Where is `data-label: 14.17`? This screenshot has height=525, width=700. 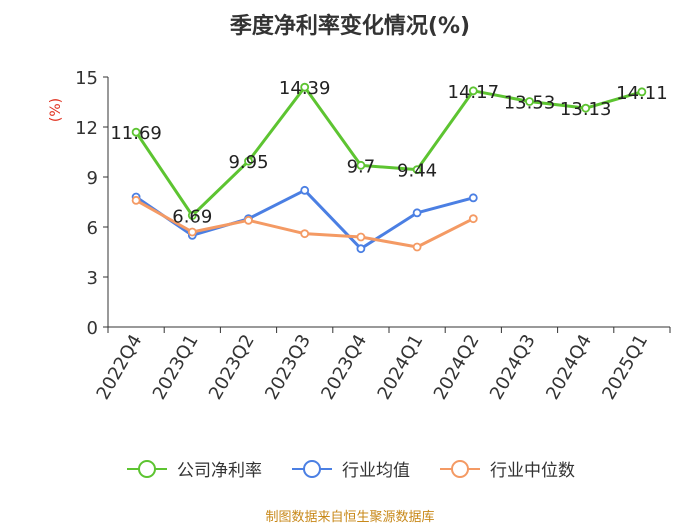 data-label: 14.17 is located at coordinates (474, 92).